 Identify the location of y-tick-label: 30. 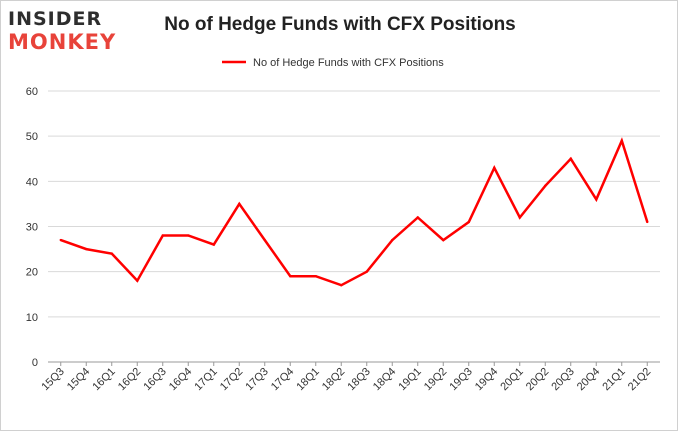
(32, 228).